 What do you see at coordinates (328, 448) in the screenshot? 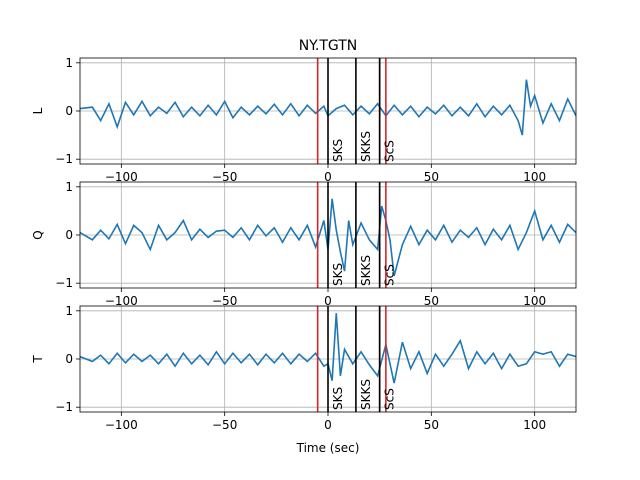
I see `x-axis-label: Time (sec)` at bounding box center [328, 448].